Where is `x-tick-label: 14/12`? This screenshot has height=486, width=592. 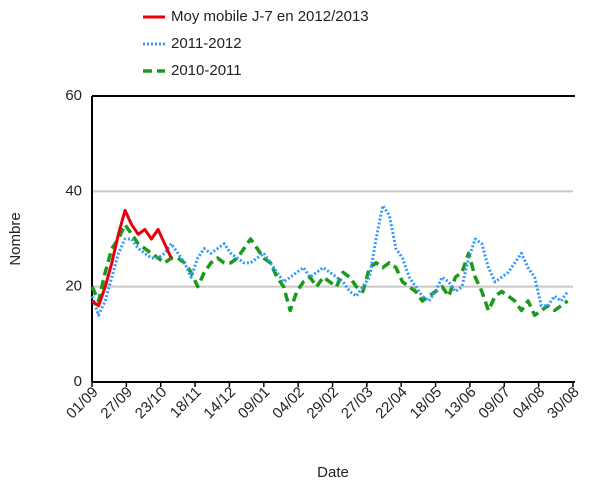 x-tick-label: 14/12 is located at coordinates (219, 403).